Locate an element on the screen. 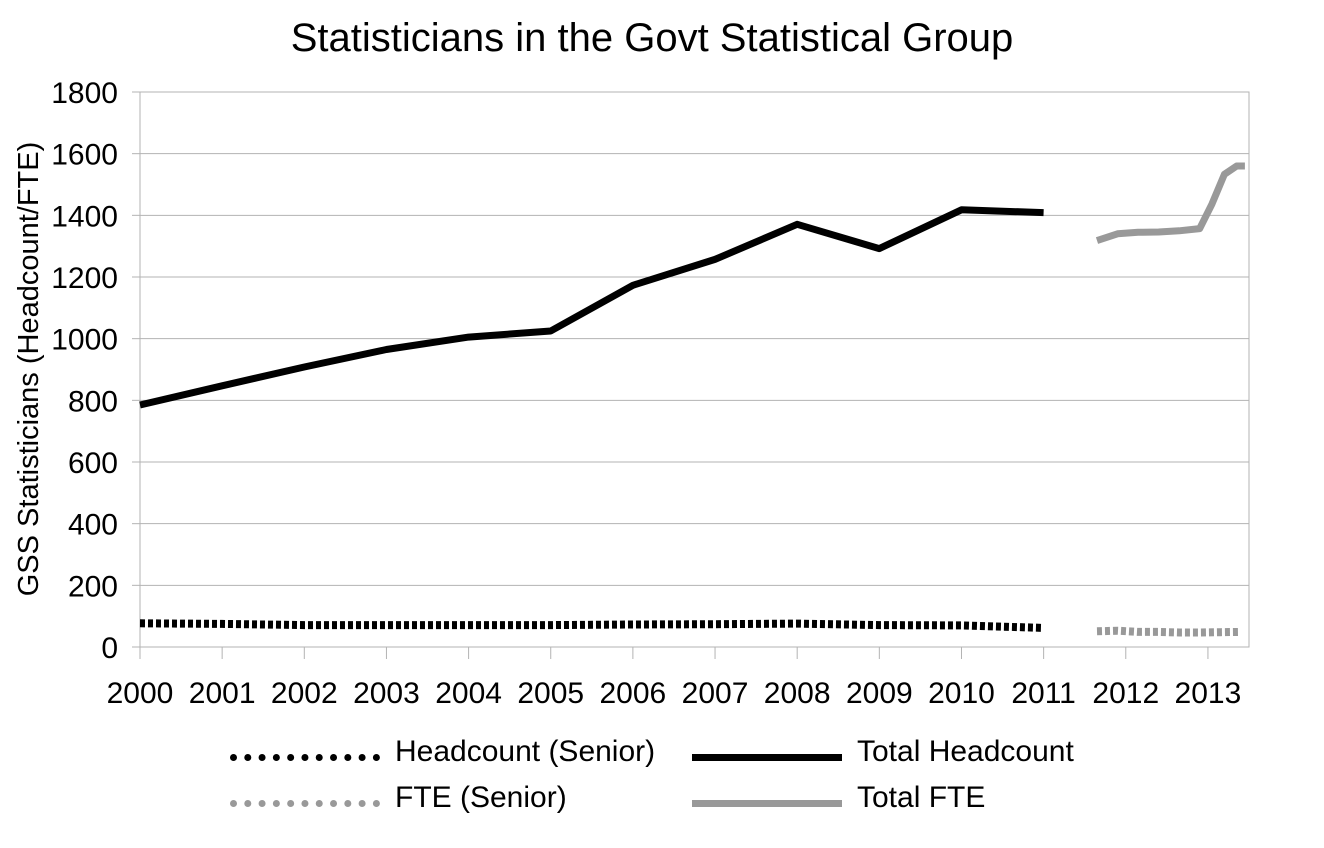 The height and width of the screenshot is (848, 1324). x-tick-label: 2008 is located at coordinates (797, 693).